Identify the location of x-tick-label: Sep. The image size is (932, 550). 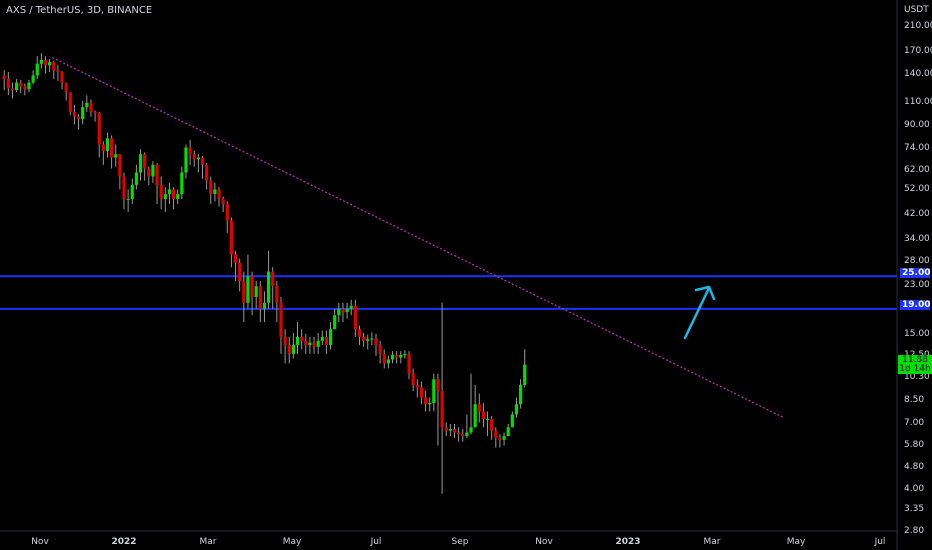
(460, 542).